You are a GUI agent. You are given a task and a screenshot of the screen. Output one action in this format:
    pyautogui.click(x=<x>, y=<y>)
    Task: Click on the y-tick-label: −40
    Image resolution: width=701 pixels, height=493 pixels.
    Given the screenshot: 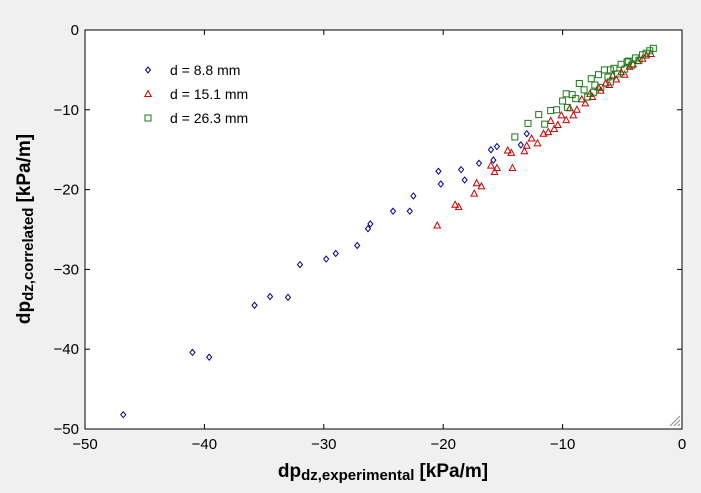 What is the action you would take?
    pyautogui.click(x=66, y=349)
    